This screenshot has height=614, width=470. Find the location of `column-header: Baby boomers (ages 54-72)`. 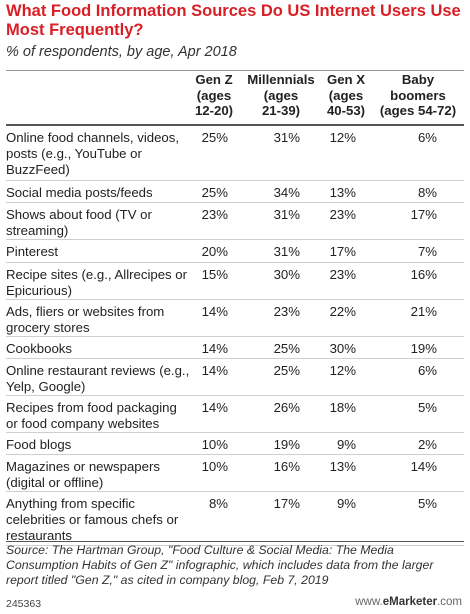

column-header: Baby boomers (ages 54-72) is located at coordinates (418, 95).